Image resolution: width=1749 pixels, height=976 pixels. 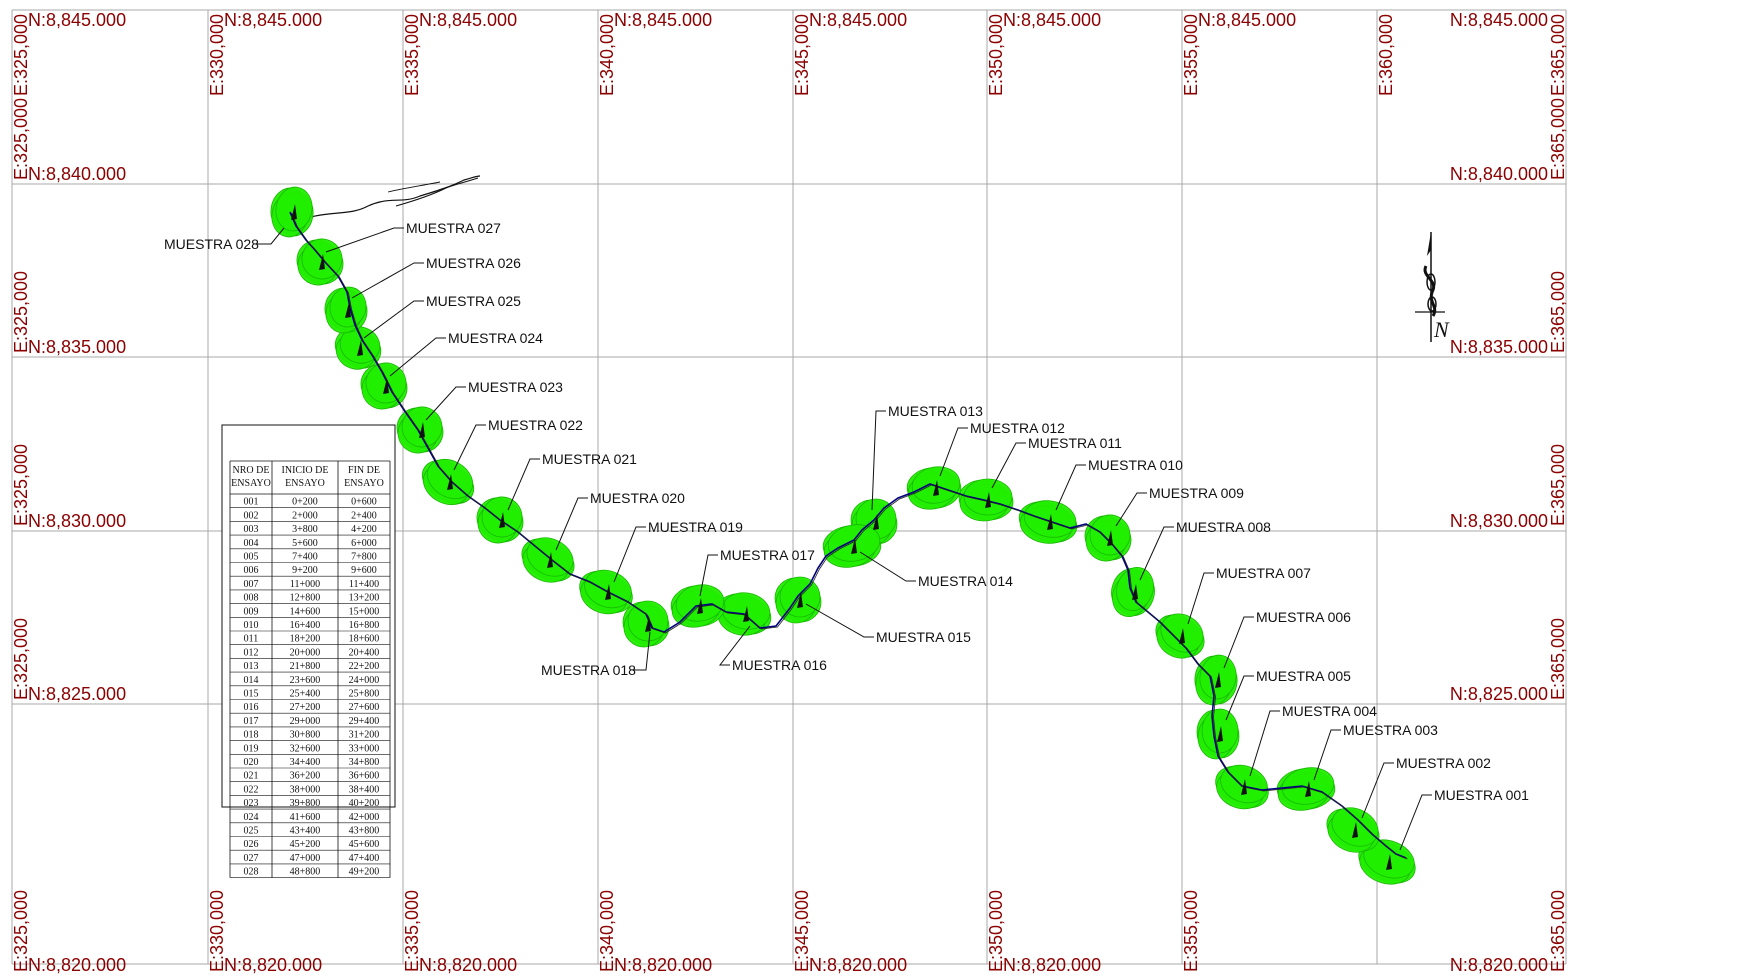 What do you see at coordinates (305, 817) in the screenshot?
I see `table-cell: 41+600` at bounding box center [305, 817].